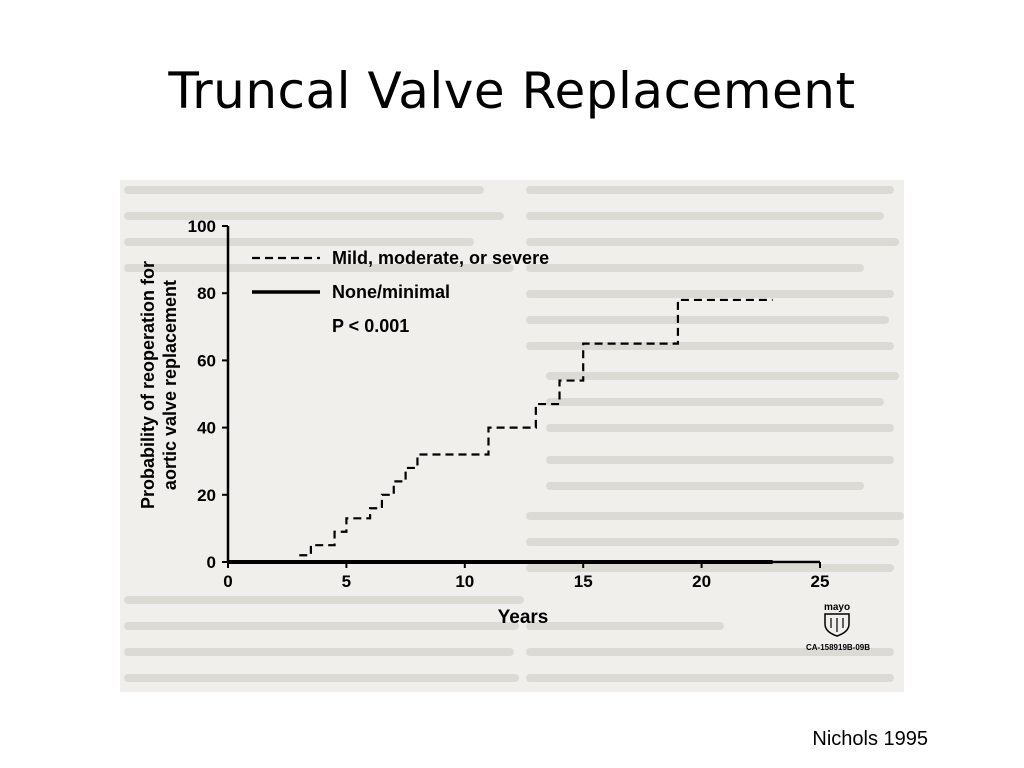  What do you see at coordinates (391, 292) in the screenshot?
I see `legend-label-none-minimal: None/minimal` at bounding box center [391, 292].